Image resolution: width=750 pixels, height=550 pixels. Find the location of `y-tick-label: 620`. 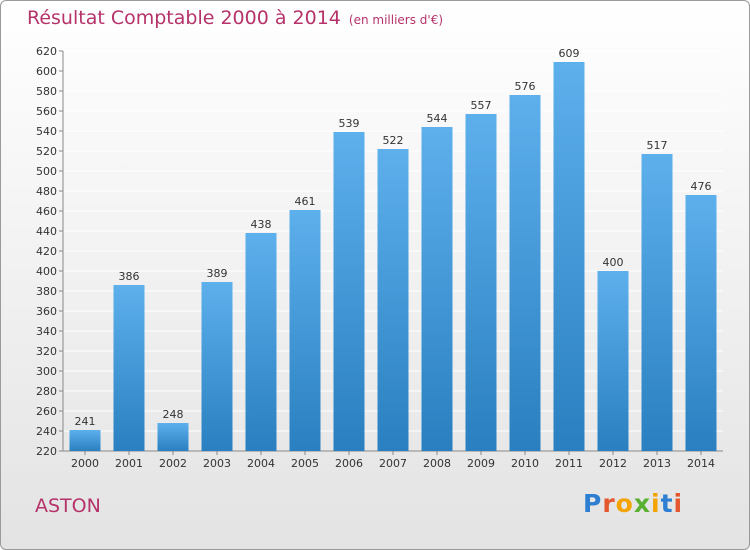

y-tick-label: 620 is located at coordinates (46, 51).